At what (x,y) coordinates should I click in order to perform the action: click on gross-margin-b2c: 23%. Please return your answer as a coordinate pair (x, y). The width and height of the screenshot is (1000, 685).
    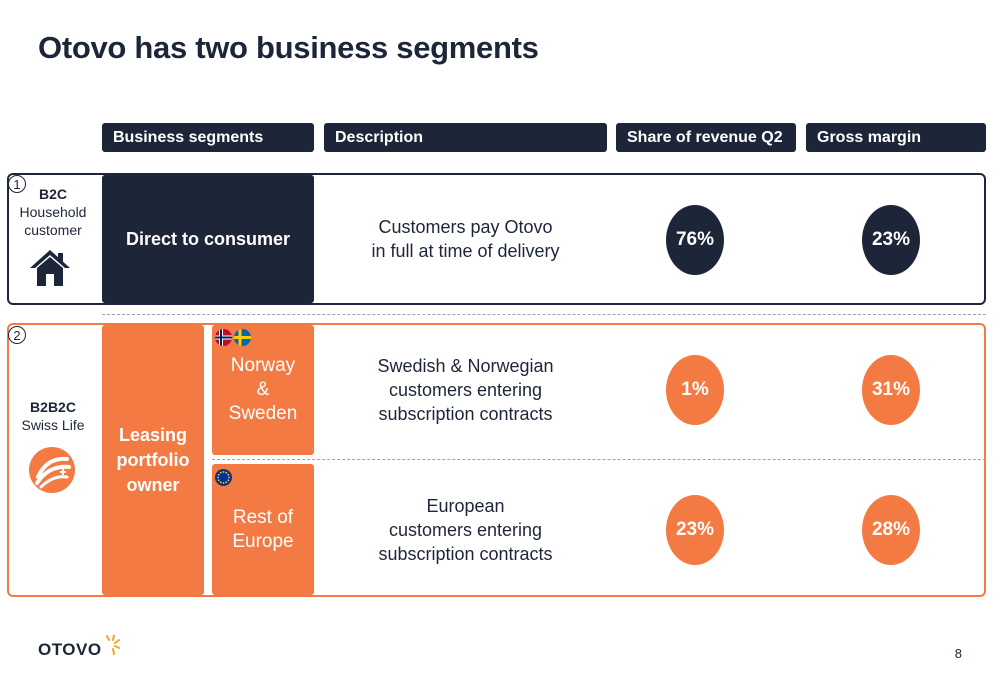
    Looking at the image, I should click on (891, 240).